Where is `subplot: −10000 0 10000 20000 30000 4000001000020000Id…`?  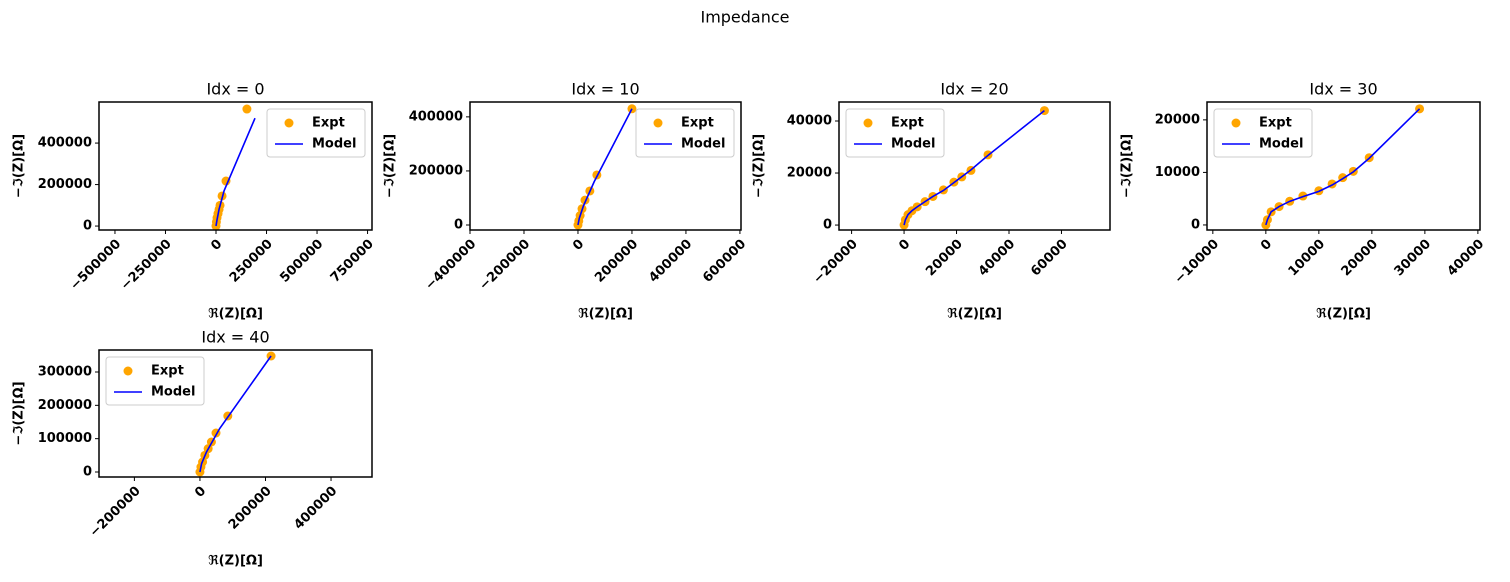
subplot: −10000 0 10000 20000 30000 4000001000020000Id… is located at coordinates (1304, 201).